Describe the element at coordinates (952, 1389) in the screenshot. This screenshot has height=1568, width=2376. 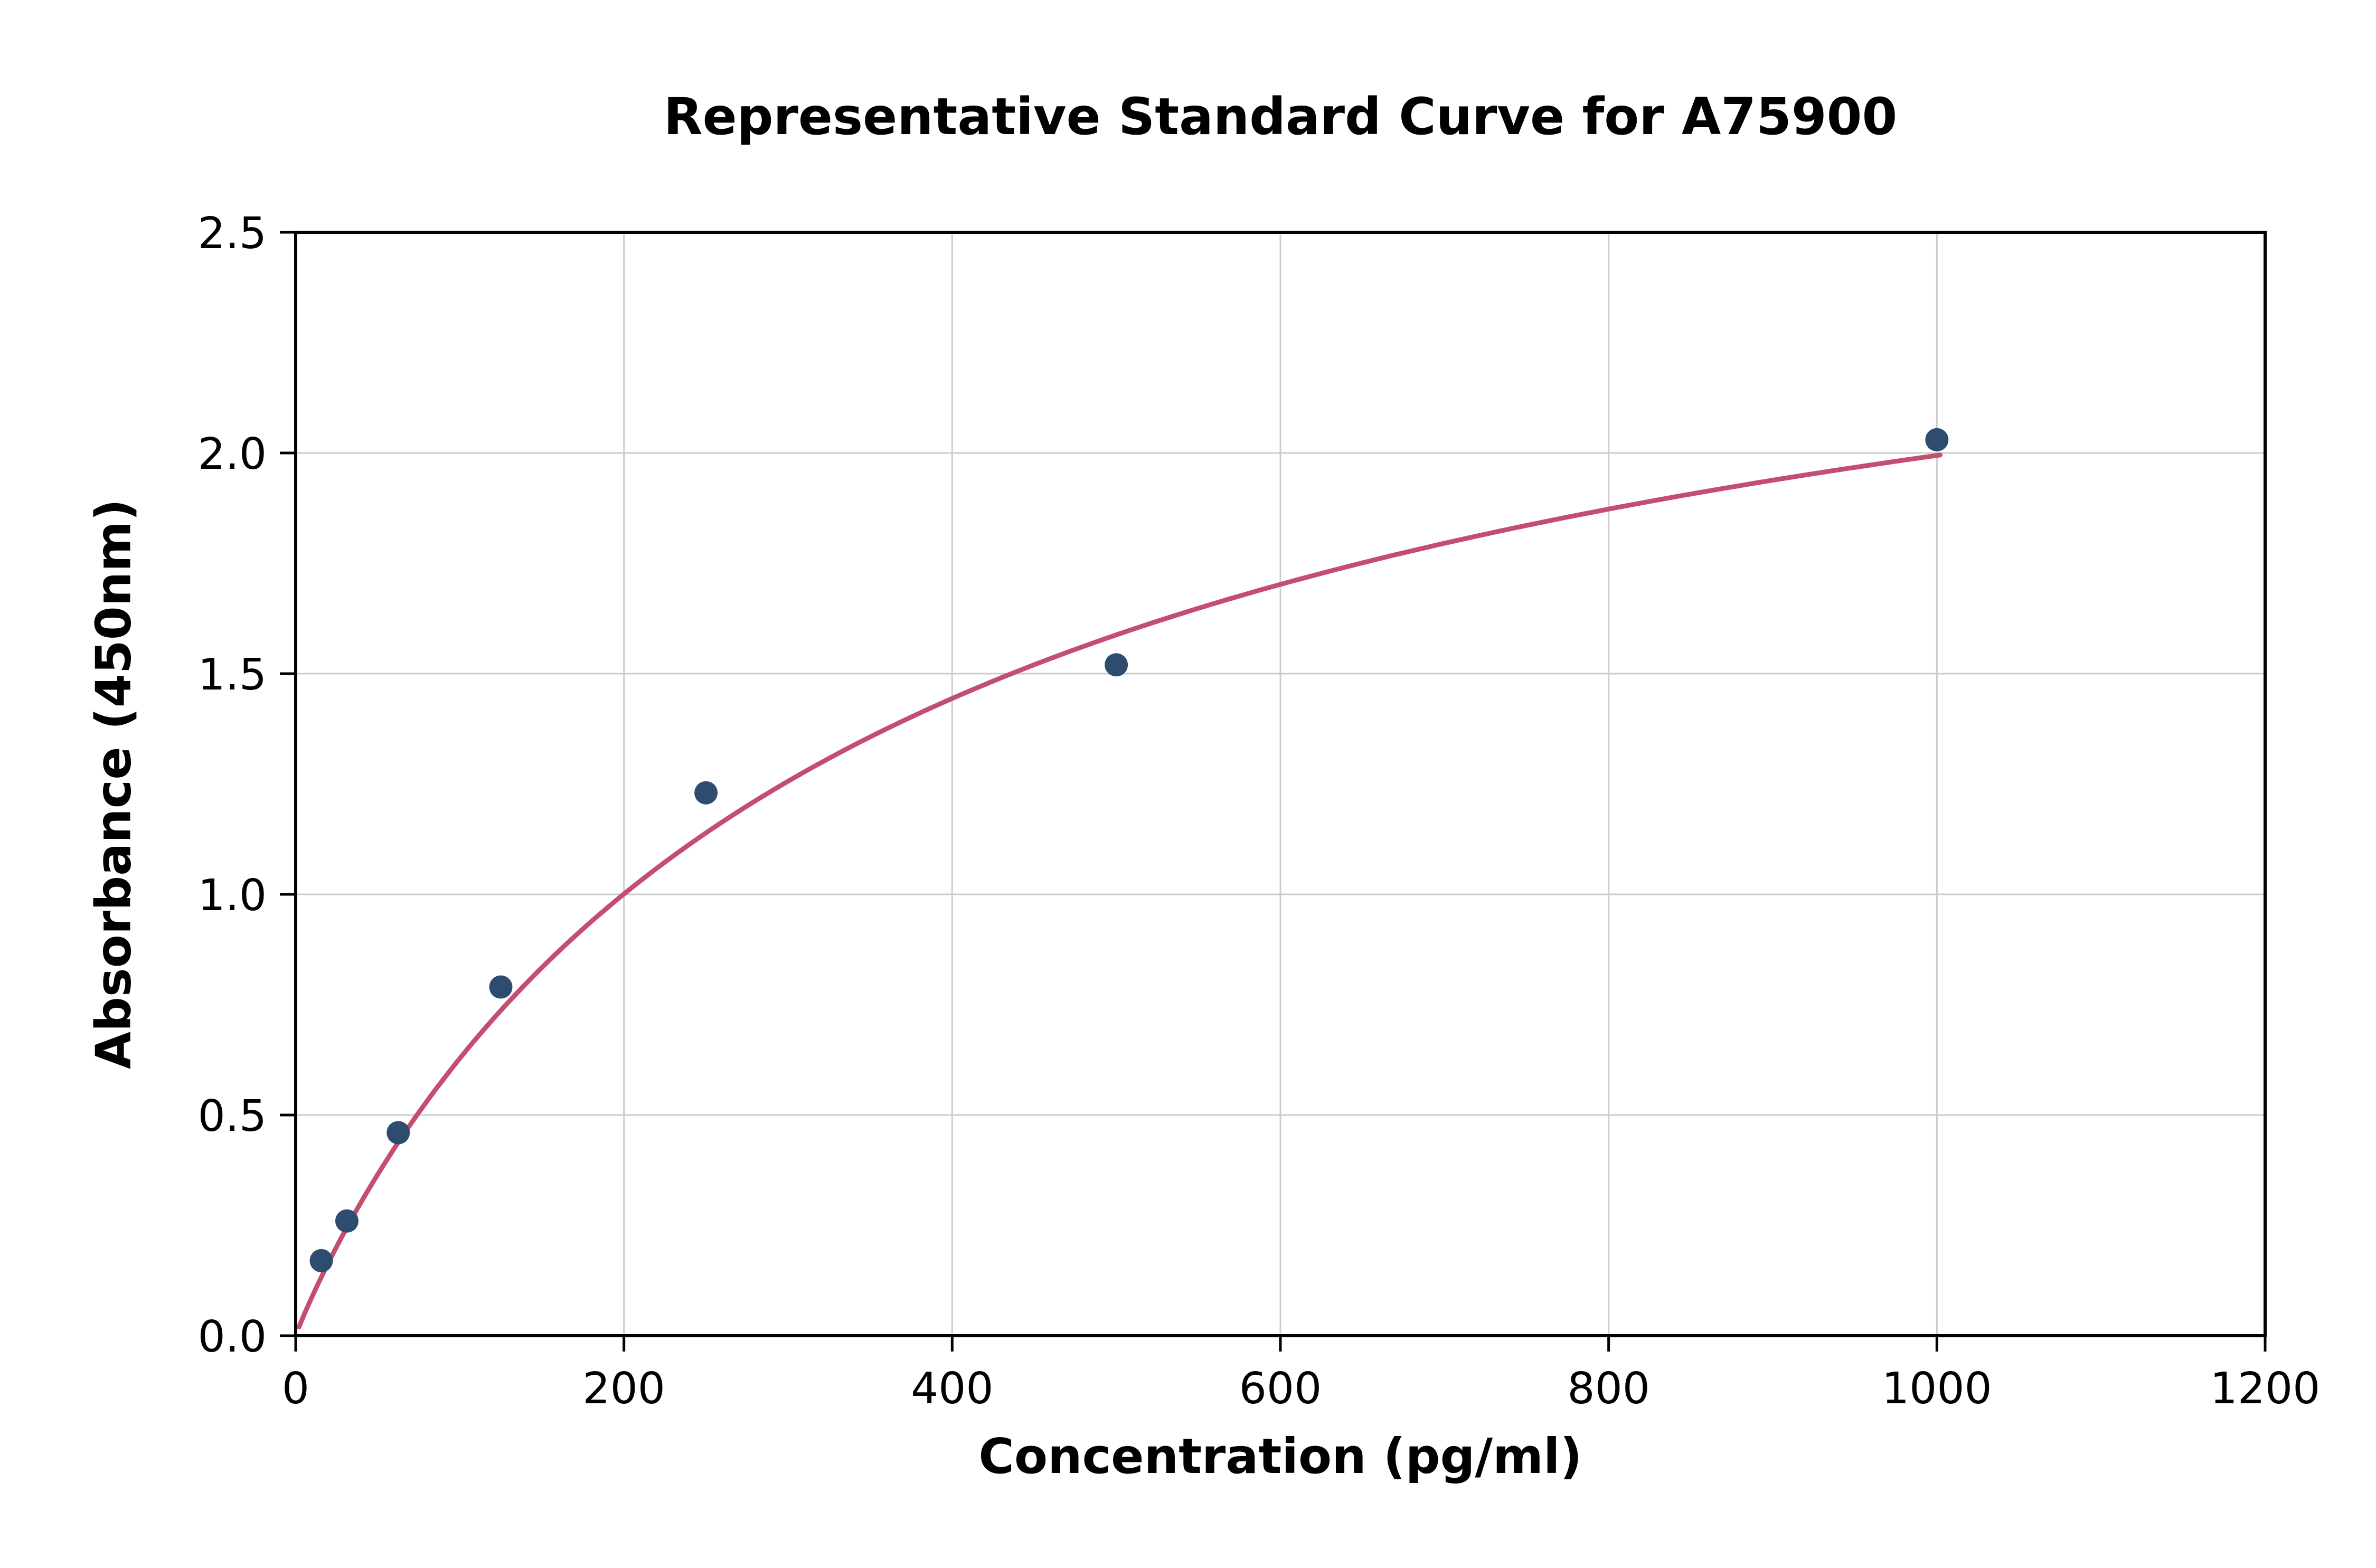
I see `x-tick-label: 400` at that location.